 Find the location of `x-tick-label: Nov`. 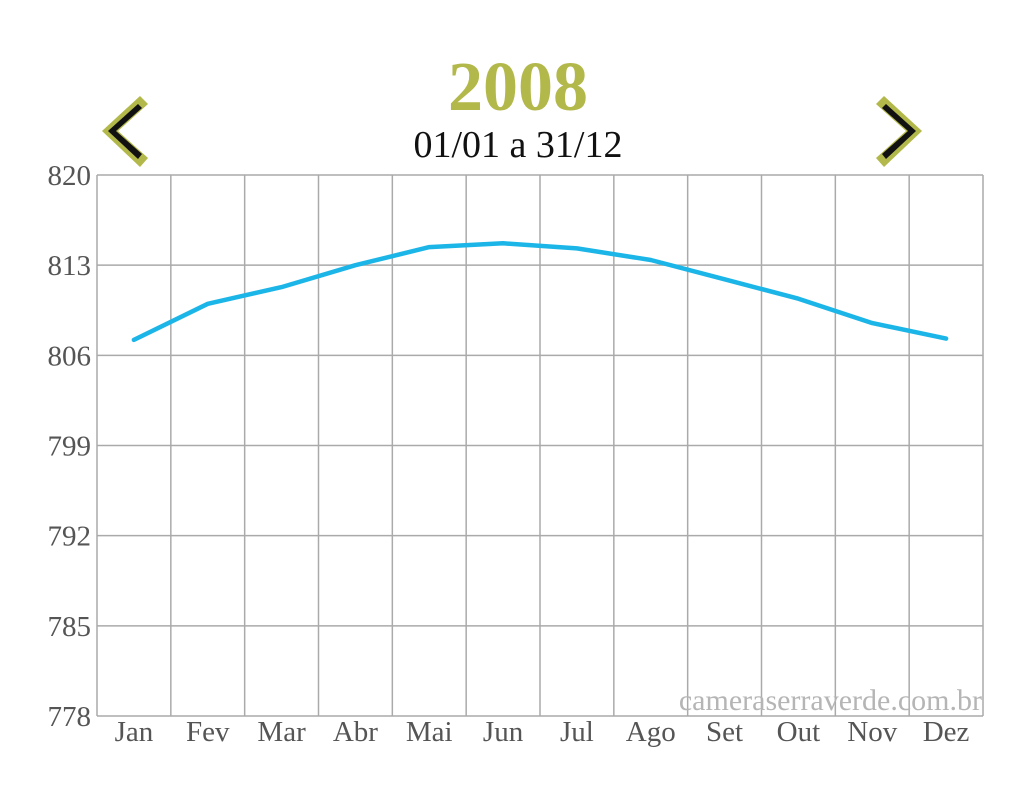

x-tick-label: Nov is located at coordinates (872, 732).